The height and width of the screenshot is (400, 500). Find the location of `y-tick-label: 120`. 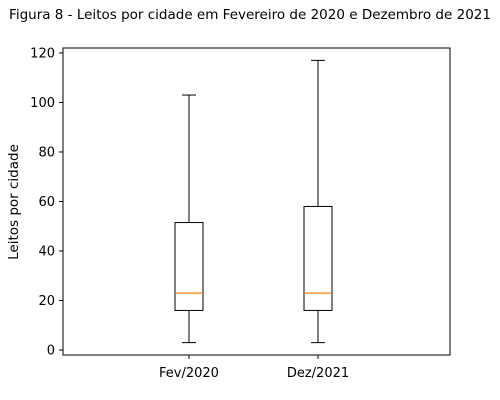

y-tick-label: 120 is located at coordinates (42, 53).